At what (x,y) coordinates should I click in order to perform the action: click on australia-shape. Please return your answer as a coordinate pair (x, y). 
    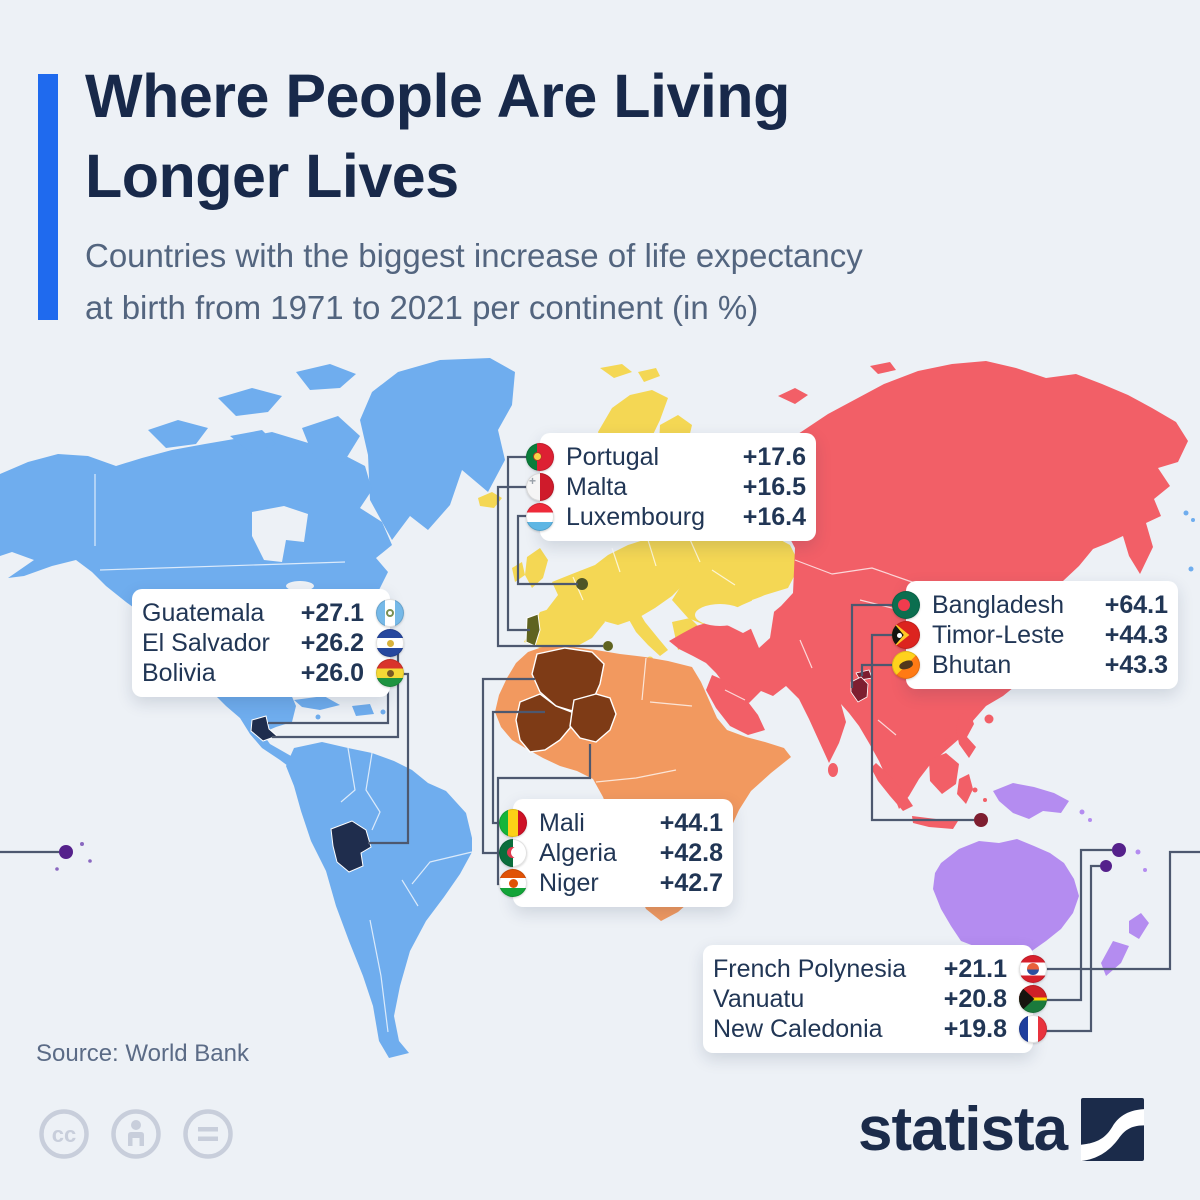
    Looking at the image, I should click on (1006, 899).